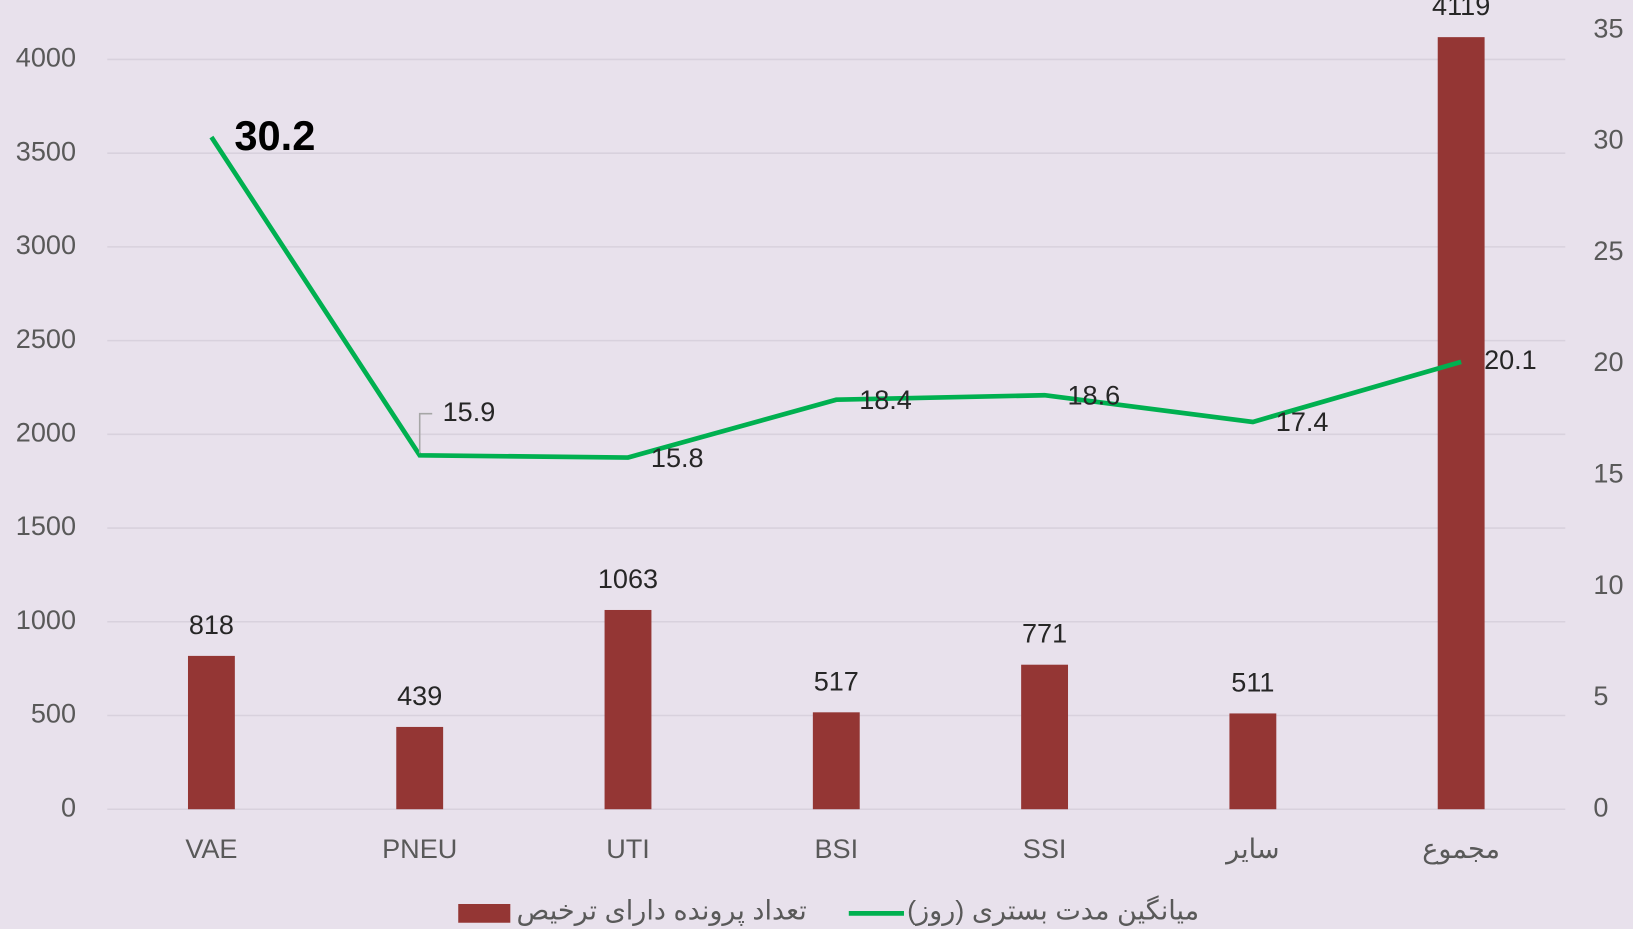 This screenshot has height=929, width=1633. I want to click on line-value-label: 15.8, so click(677, 457).